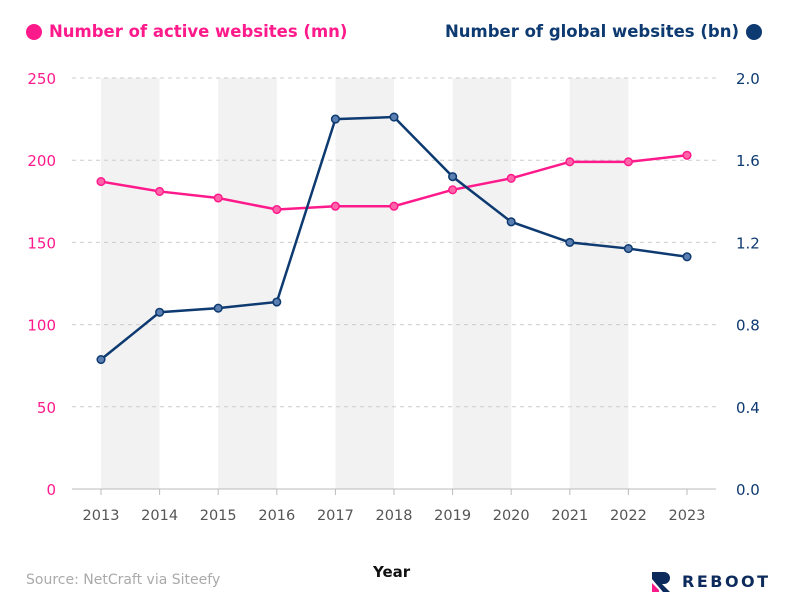  I want to click on reboot-logo-icon, so click(661, 582).